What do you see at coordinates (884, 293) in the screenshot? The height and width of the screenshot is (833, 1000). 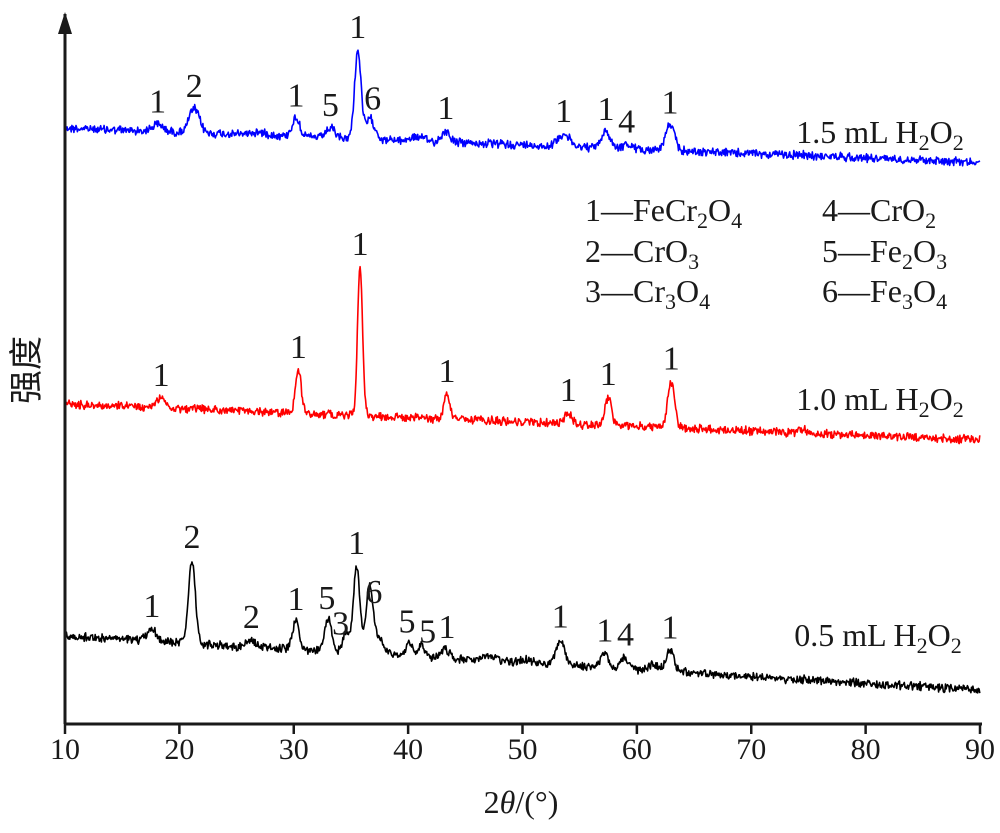 I see `legend-entry: 6—Fe3O4` at bounding box center [884, 293].